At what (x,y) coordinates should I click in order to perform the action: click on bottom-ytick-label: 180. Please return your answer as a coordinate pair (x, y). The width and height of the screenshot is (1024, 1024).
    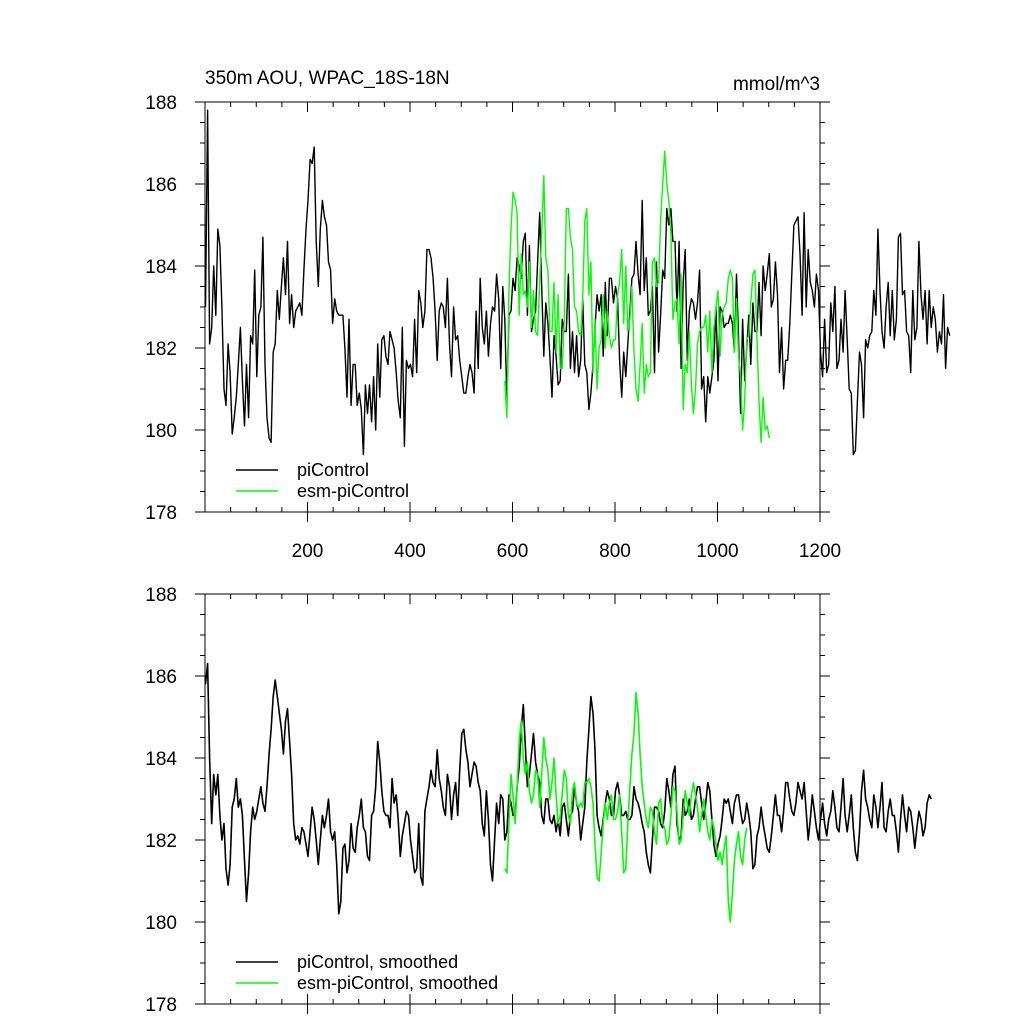
    Looking at the image, I should click on (161, 923).